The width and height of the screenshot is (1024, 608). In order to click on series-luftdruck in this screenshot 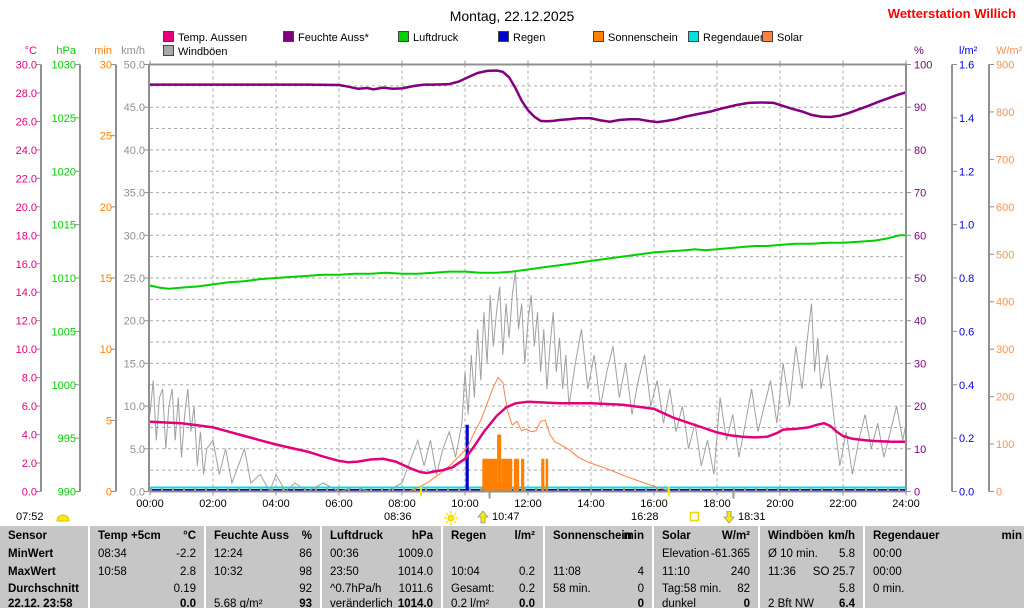, I will do `click(527, 262)`.